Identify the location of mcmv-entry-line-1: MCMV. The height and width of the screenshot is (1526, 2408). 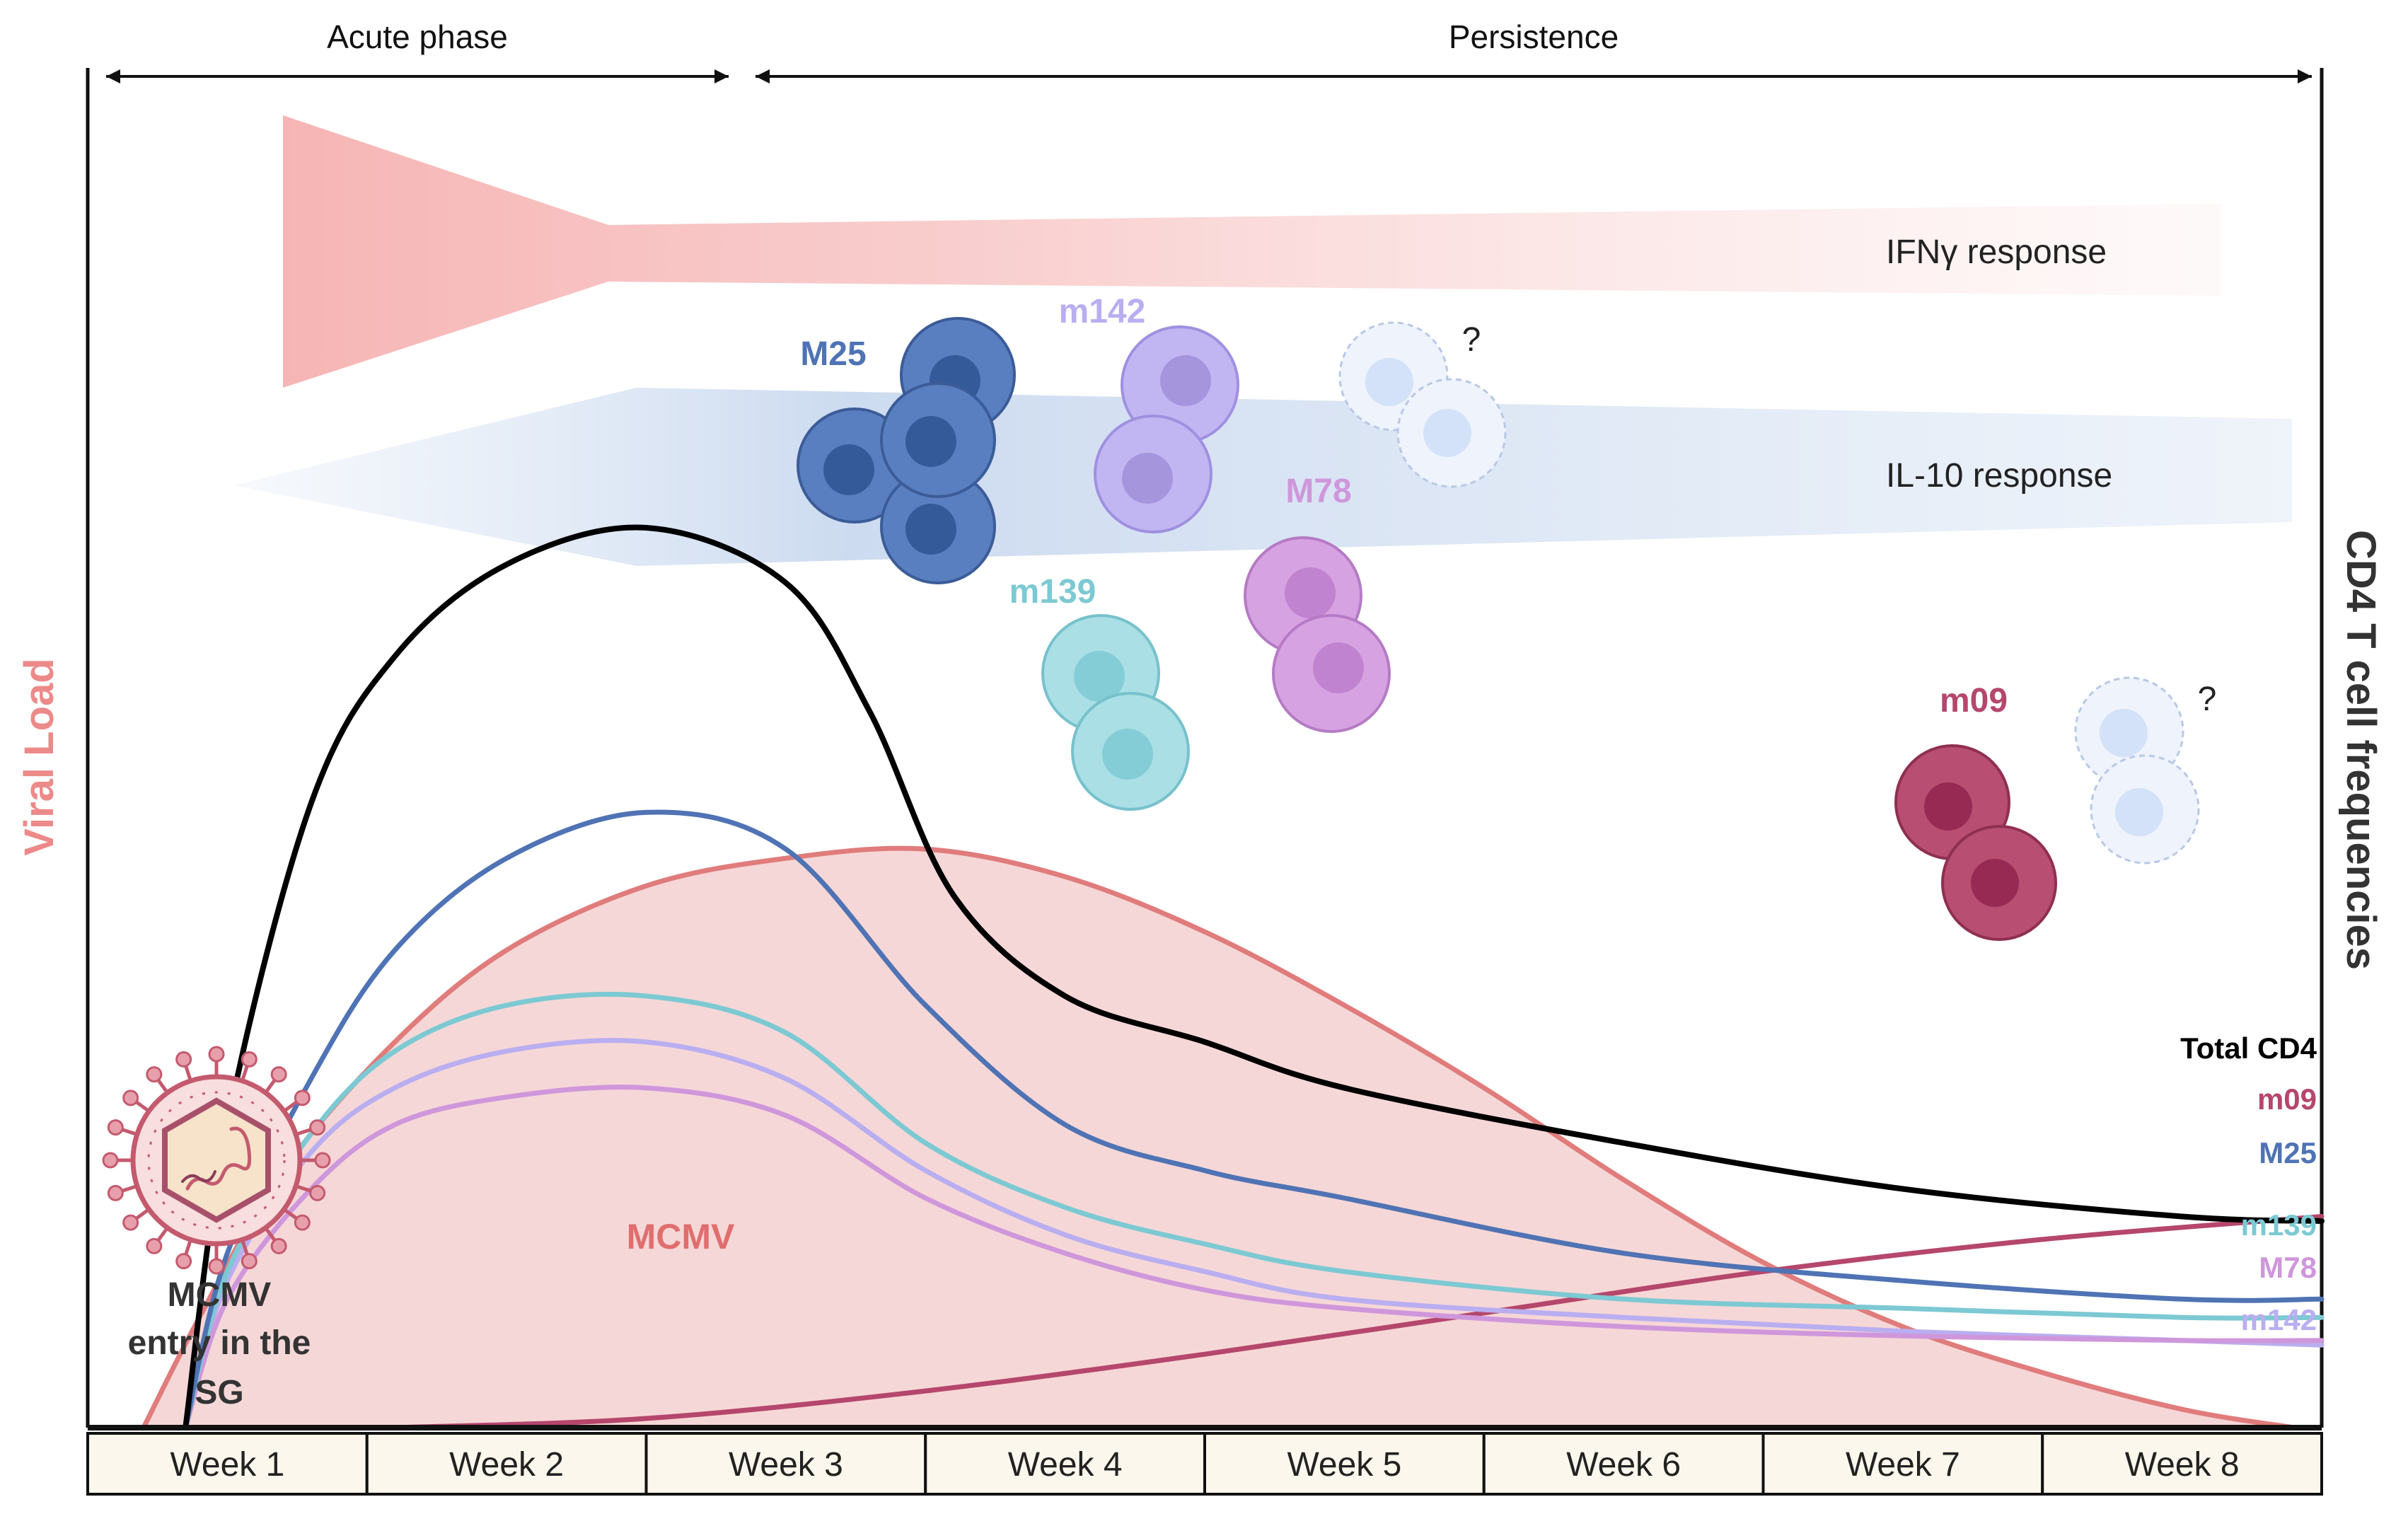
(220, 1295).